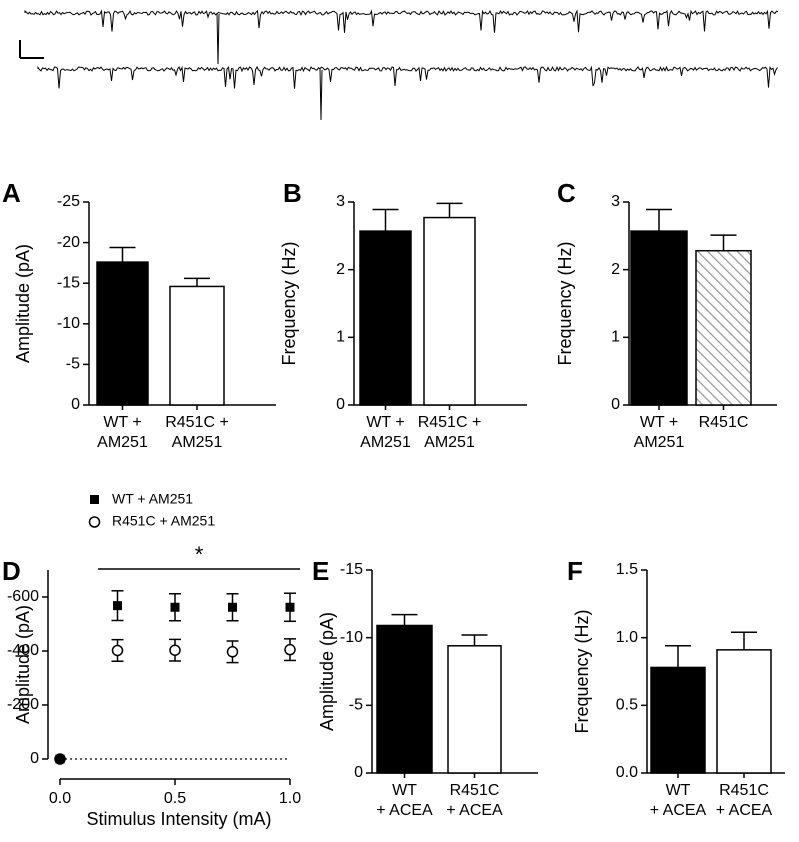  What do you see at coordinates (11, 193) in the screenshot?
I see `panel-letter: A` at bounding box center [11, 193].